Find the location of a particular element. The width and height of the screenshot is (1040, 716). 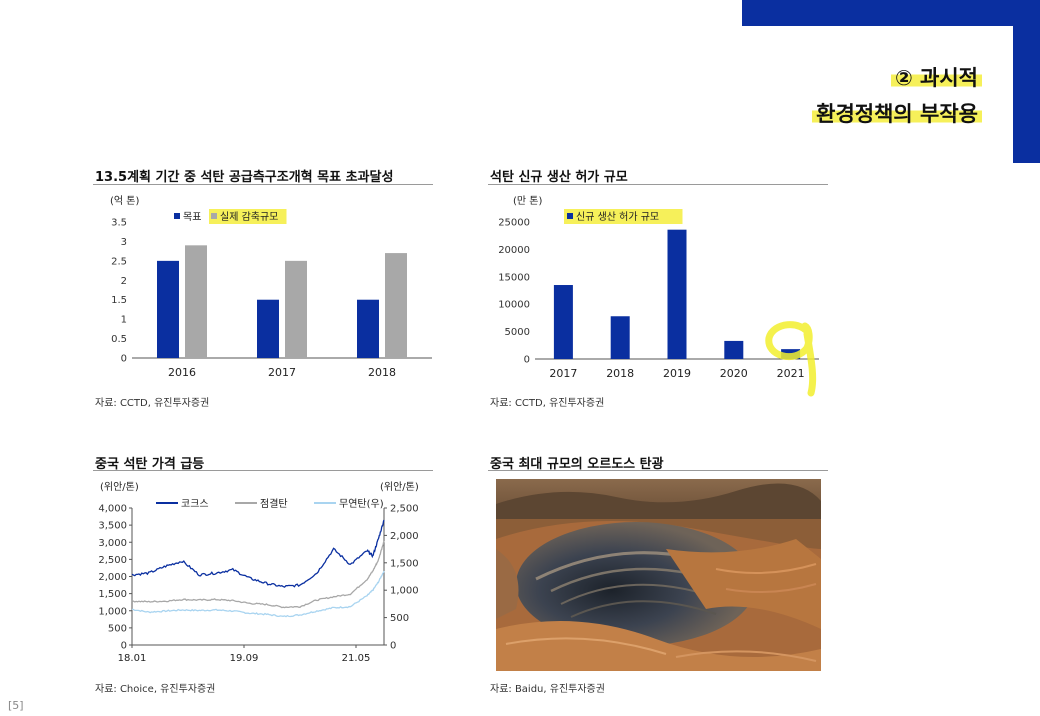

left-tick-label: 1,500 is located at coordinates (112, 594).